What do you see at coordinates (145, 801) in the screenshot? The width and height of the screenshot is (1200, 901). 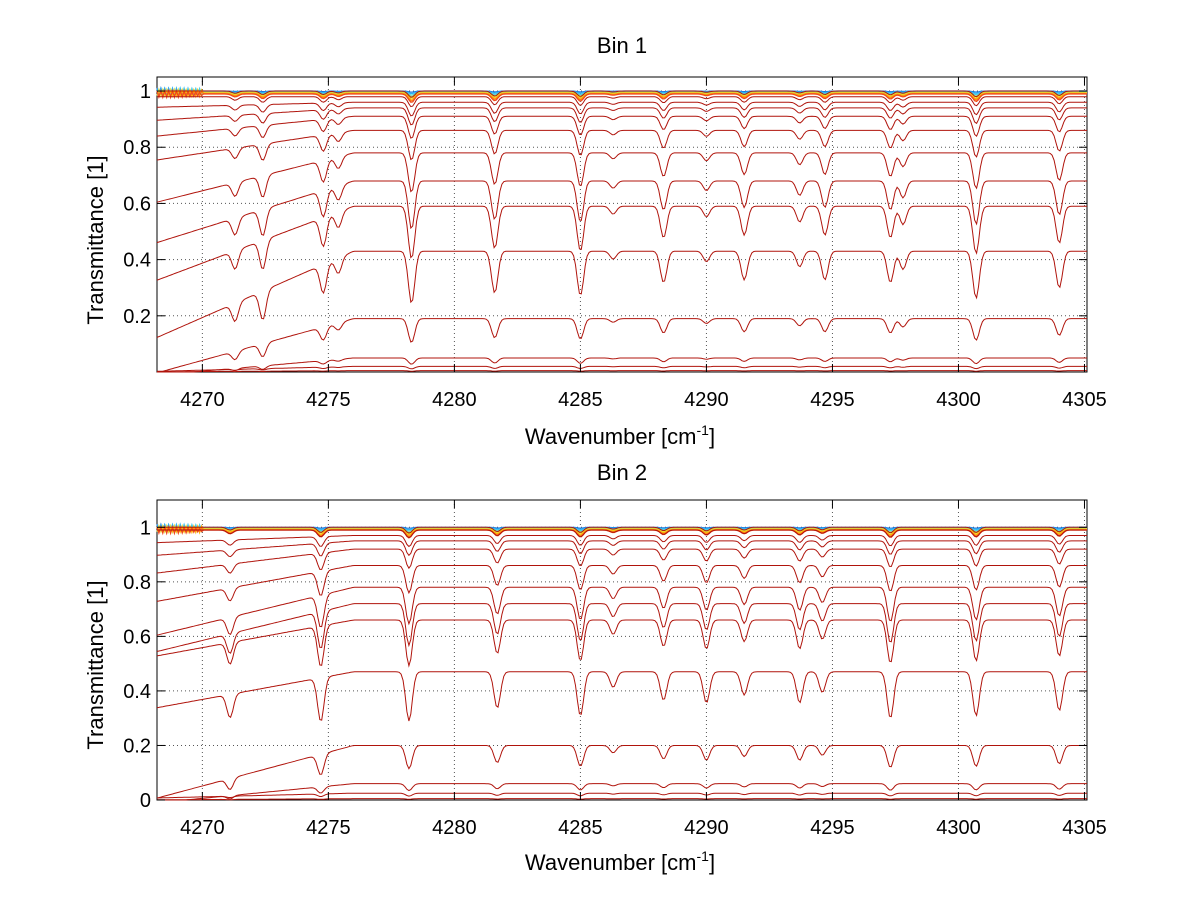 I see `y-tick-label: 0` at bounding box center [145, 801].